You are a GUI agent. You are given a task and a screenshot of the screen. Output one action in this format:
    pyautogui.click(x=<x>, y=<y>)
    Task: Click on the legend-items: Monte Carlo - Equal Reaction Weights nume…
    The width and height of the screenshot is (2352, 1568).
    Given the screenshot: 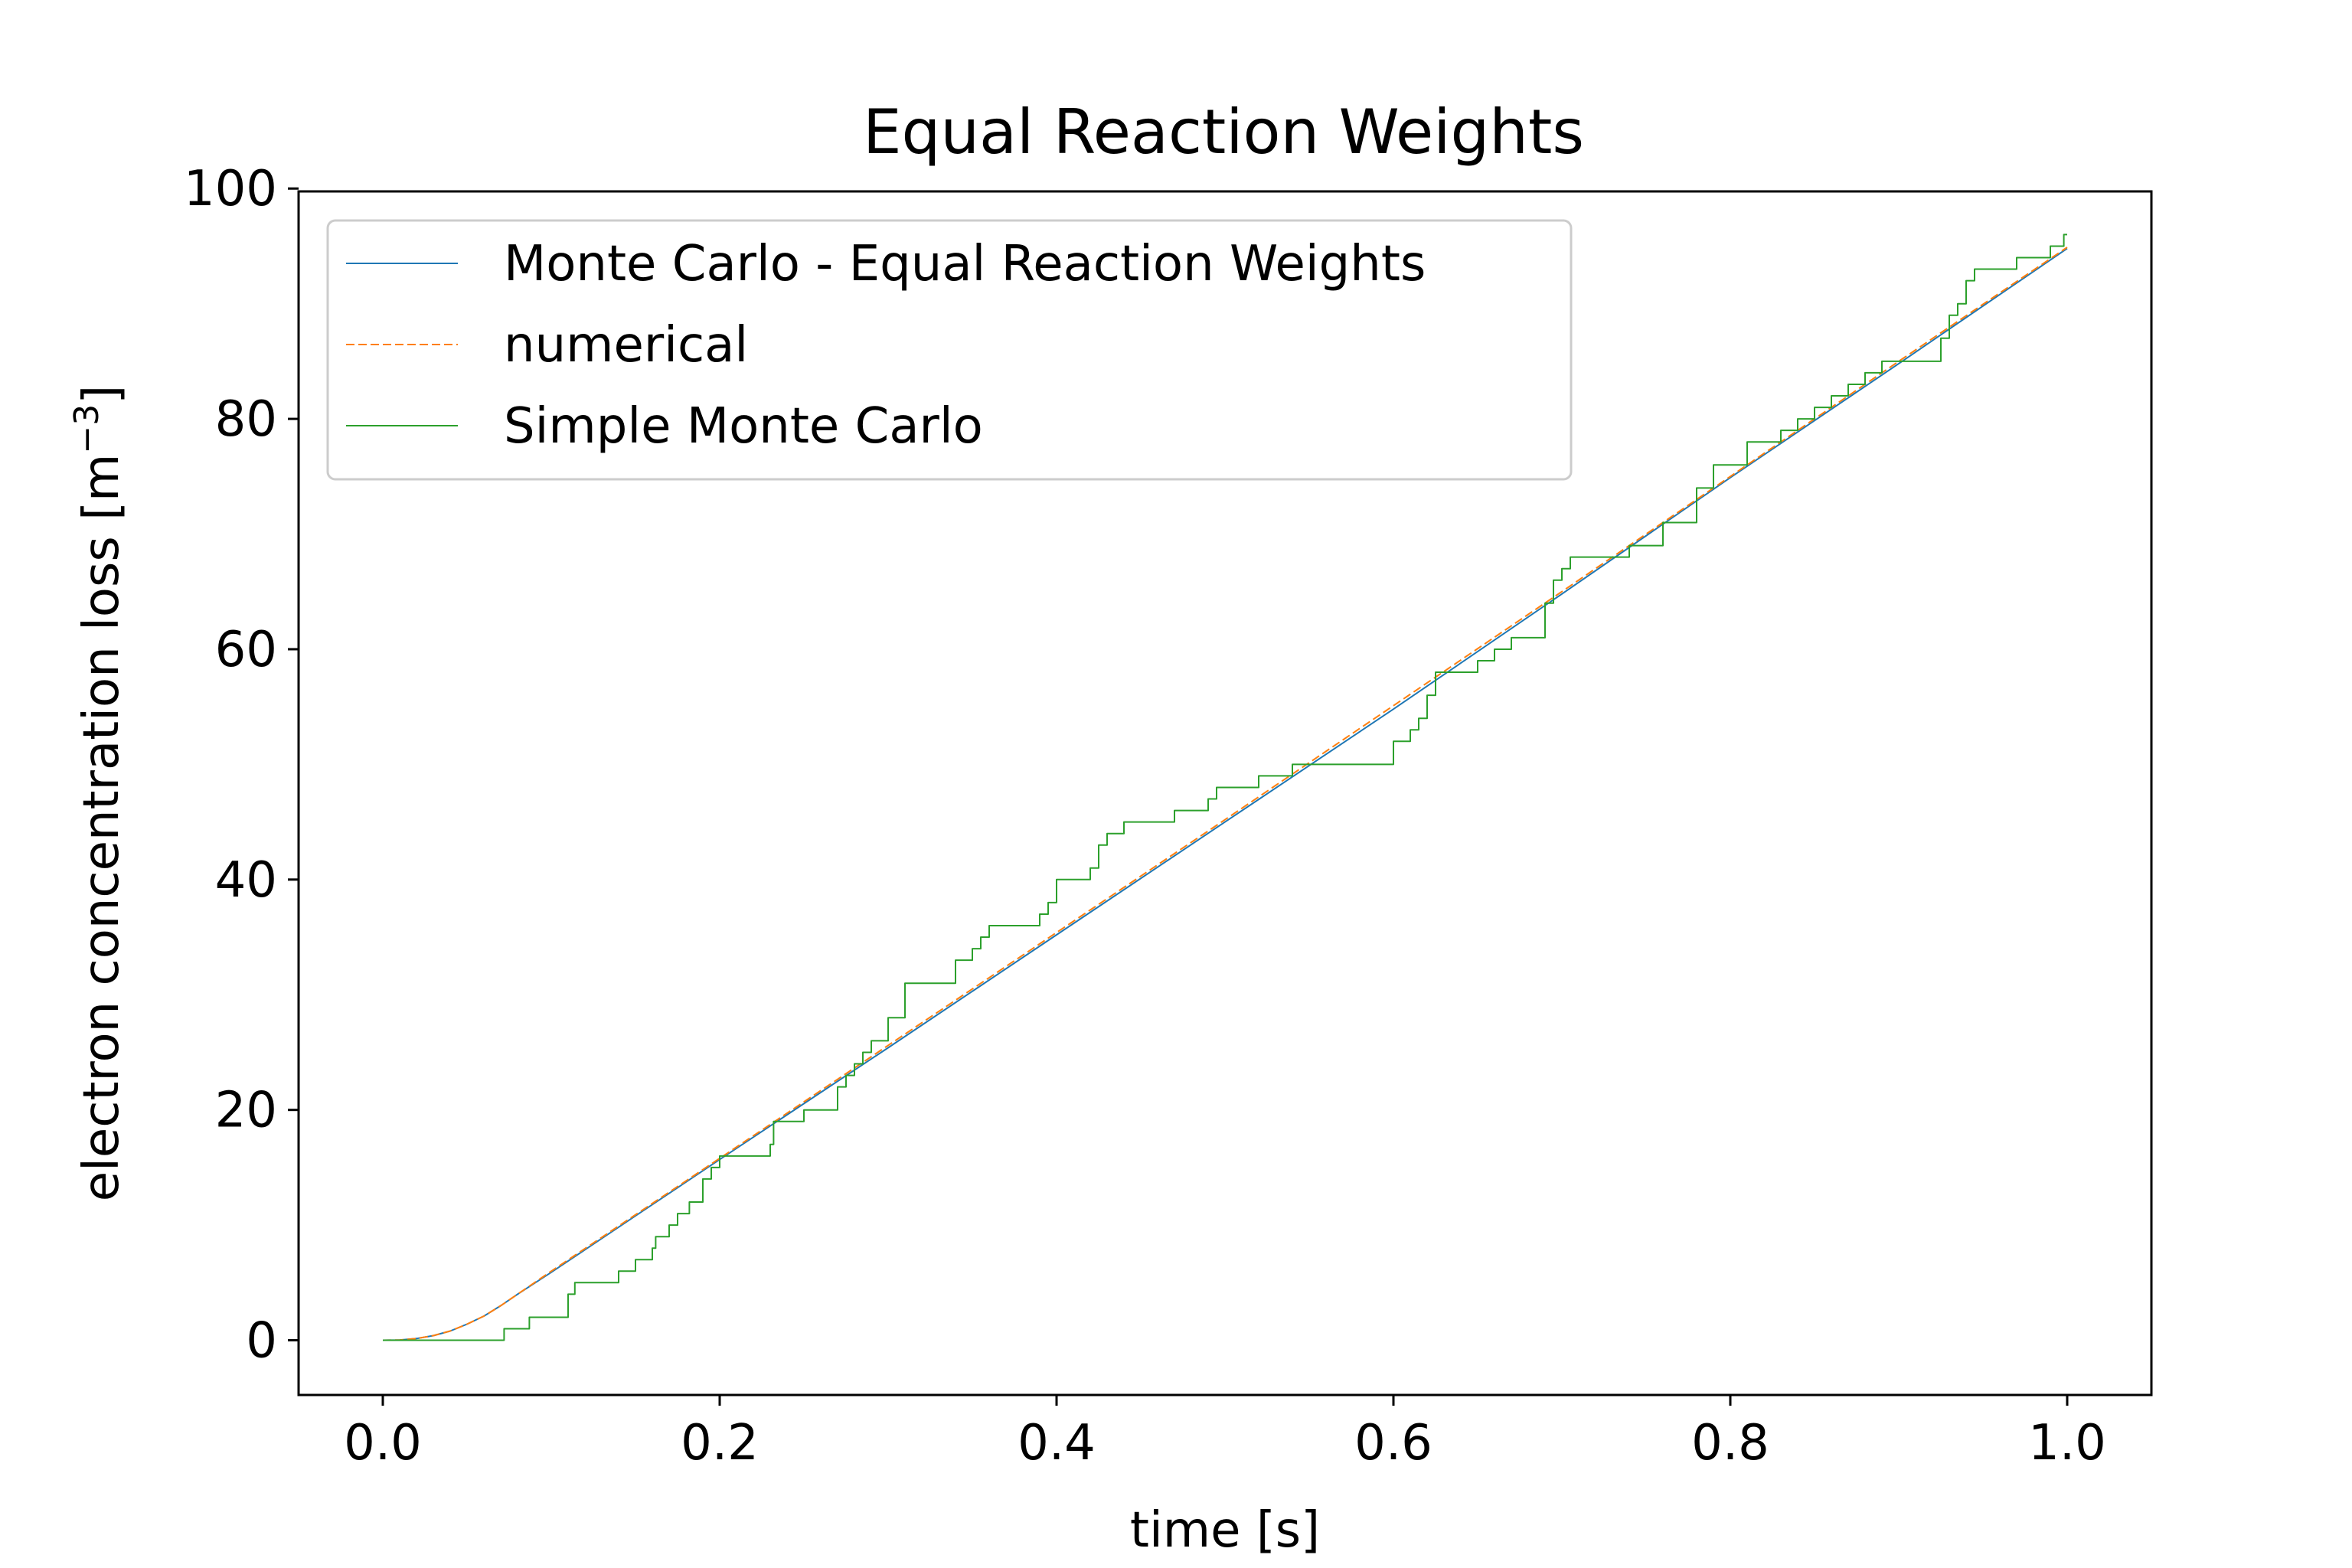 What is the action you would take?
    pyautogui.click(x=886, y=345)
    